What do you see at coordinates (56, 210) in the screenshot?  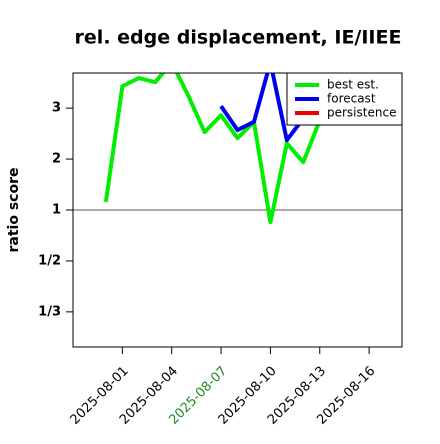 I see `y-tick-label: 1` at bounding box center [56, 210].